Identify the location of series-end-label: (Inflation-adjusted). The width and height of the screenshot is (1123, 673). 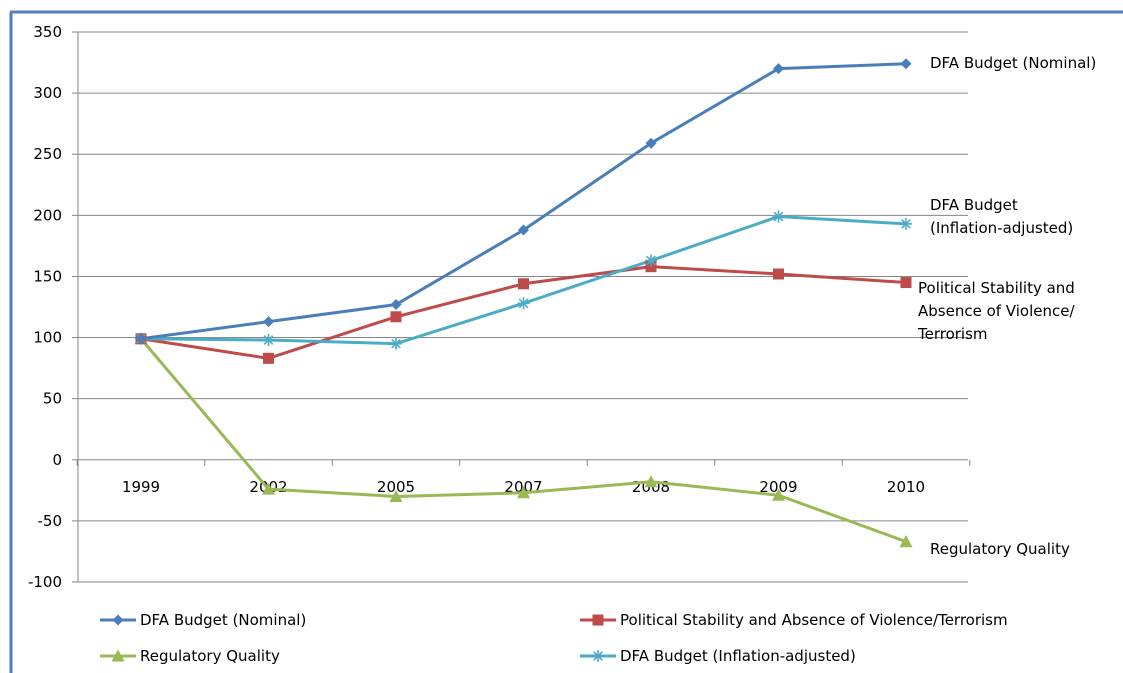
(1001, 228).